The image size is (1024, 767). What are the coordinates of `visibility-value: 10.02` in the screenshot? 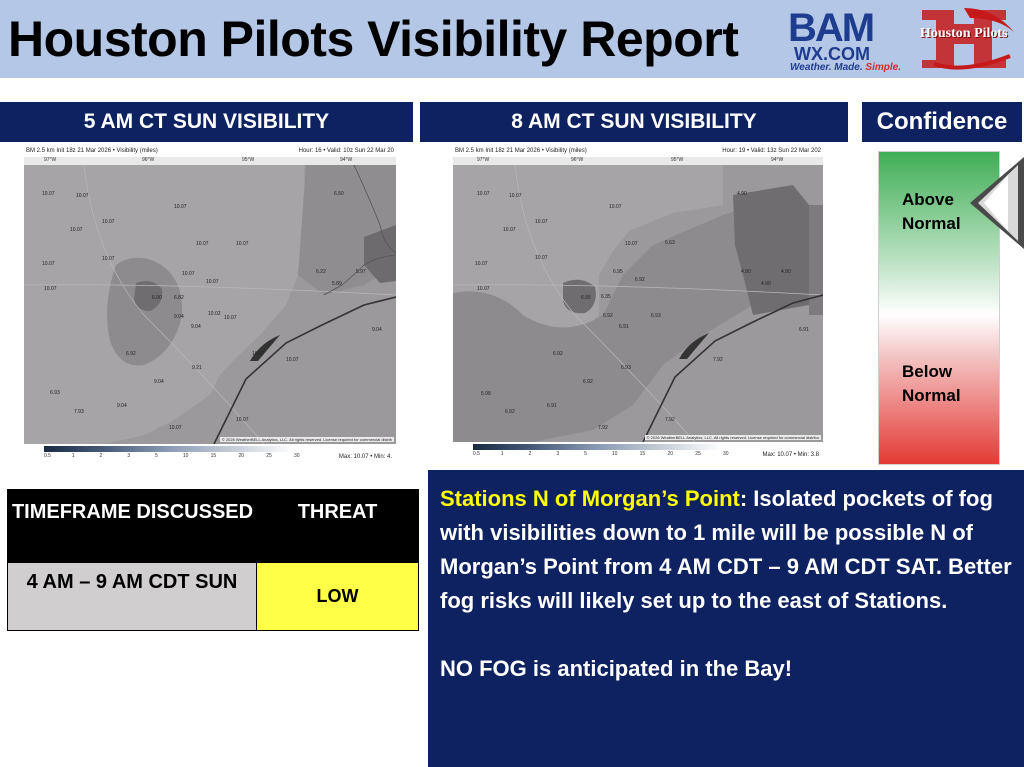 It's located at (214, 314).